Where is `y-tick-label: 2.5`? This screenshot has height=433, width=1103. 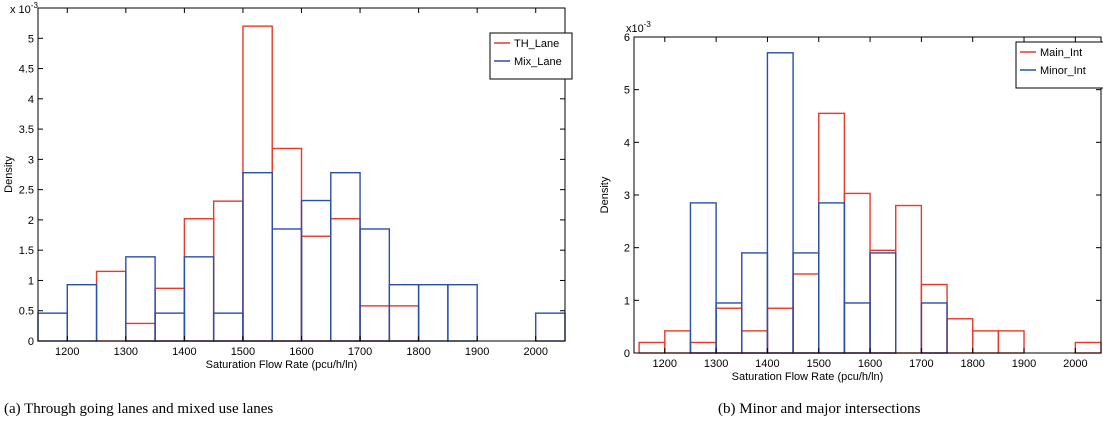 y-tick-label: 2.5 is located at coordinates (26, 191).